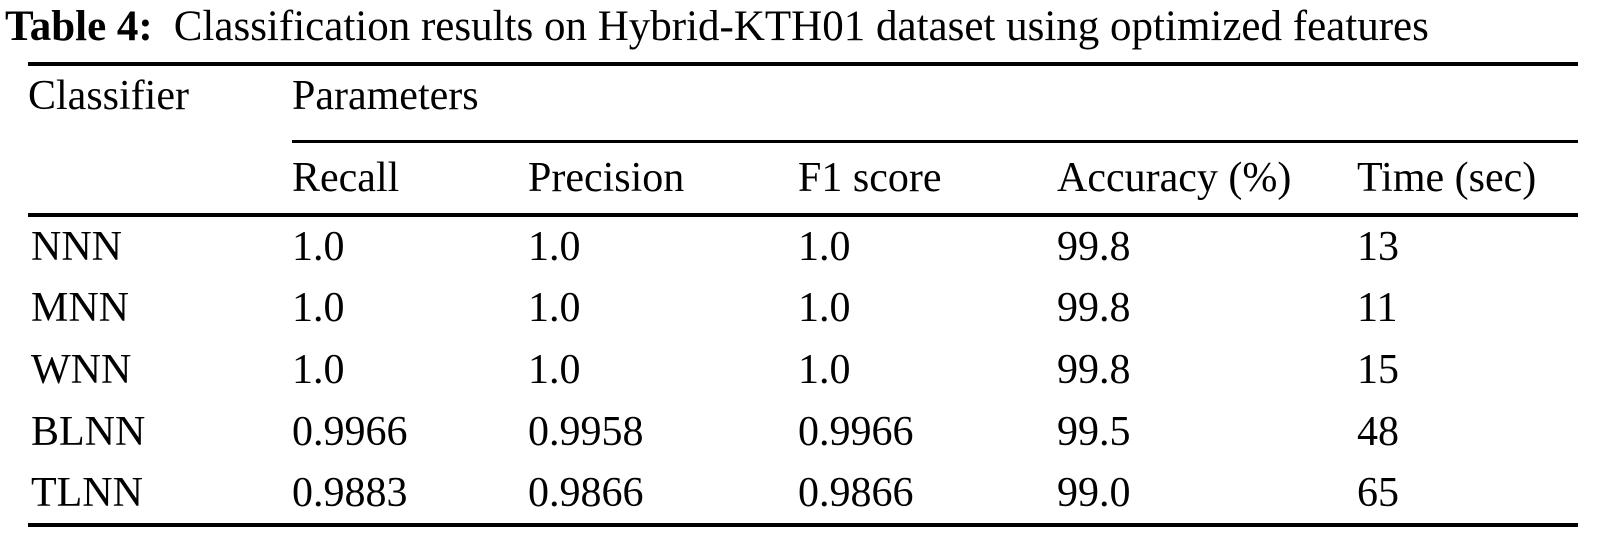 This screenshot has width=1604, height=546. Describe the element at coordinates (160, 140) in the screenshot. I see `classifier-column-header: Classifier` at that location.